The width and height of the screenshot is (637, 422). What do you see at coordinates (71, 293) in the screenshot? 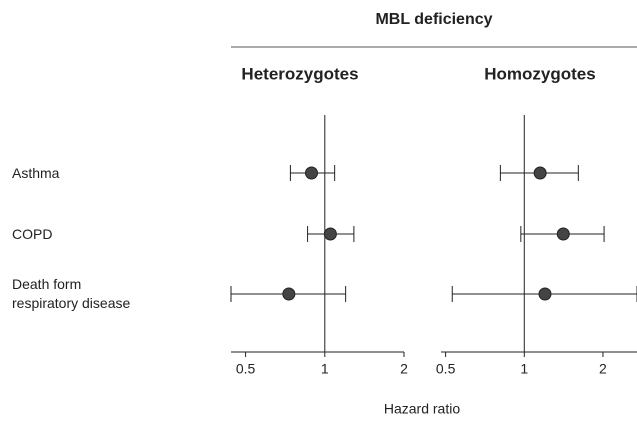
I see `category-label: Death form respiratory disease` at bounding box center [71, 293].